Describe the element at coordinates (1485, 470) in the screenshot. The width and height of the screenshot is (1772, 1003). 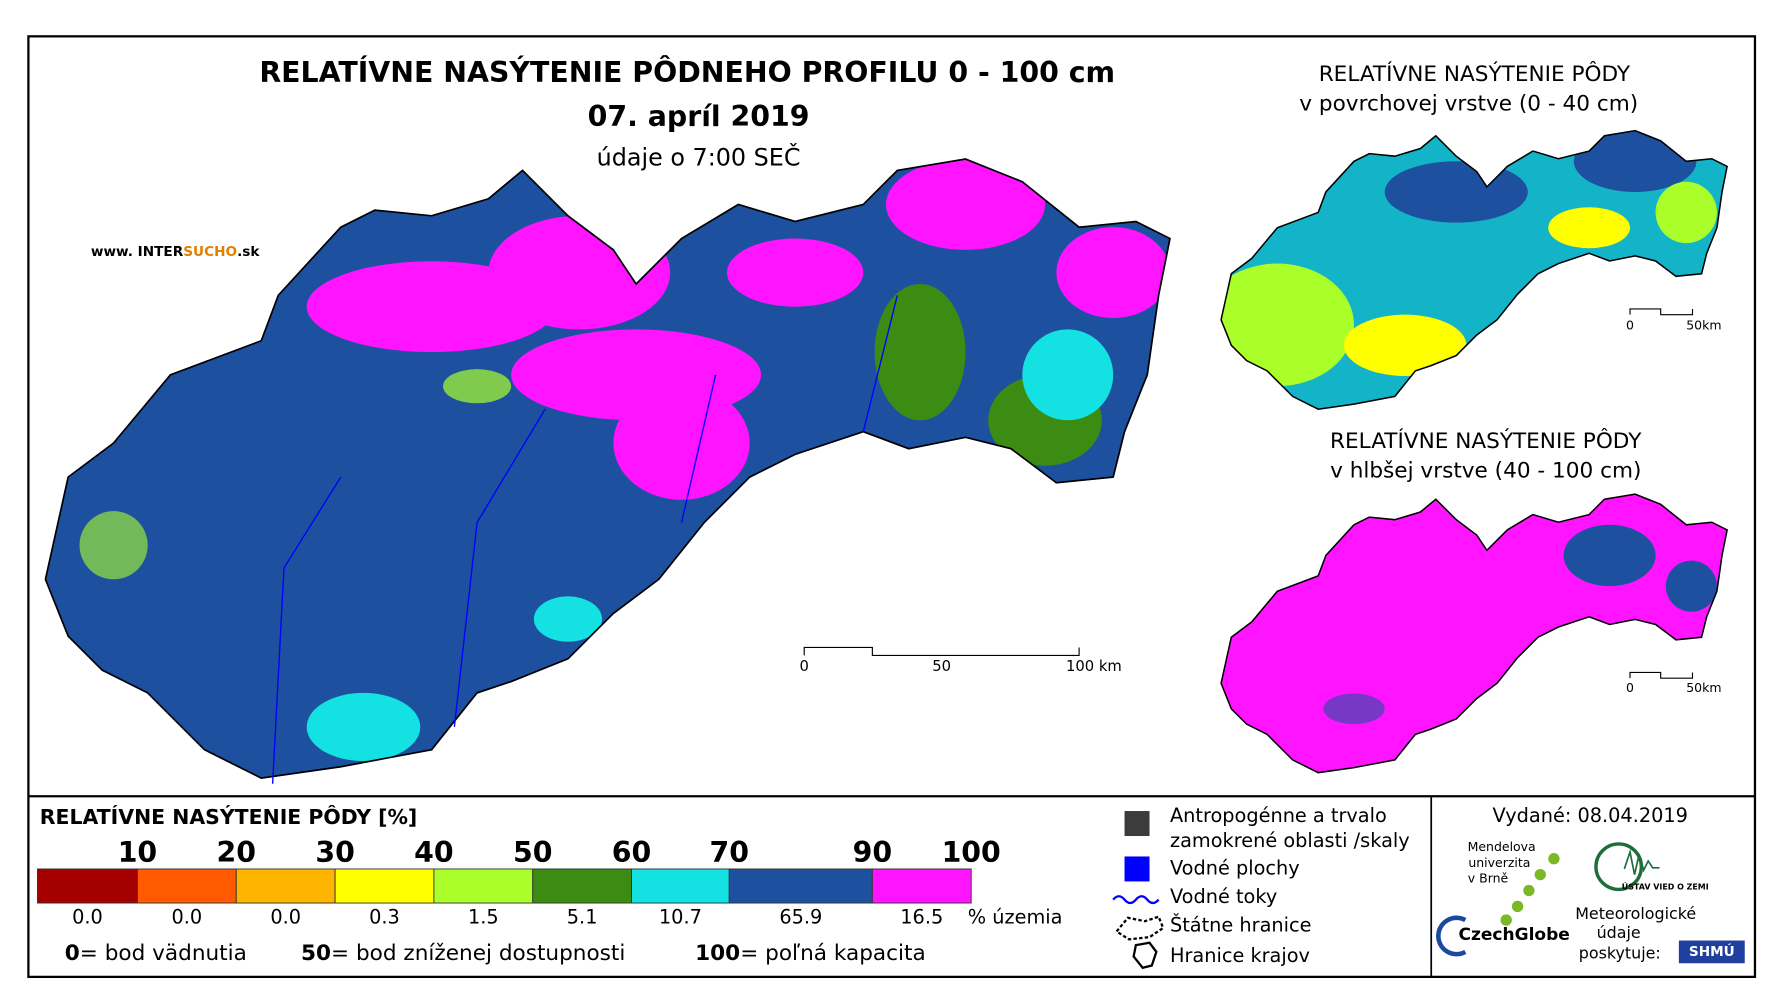
I see `inset-subtitle: v hlbšej vrstve (40 - 100 cm)` at that location.